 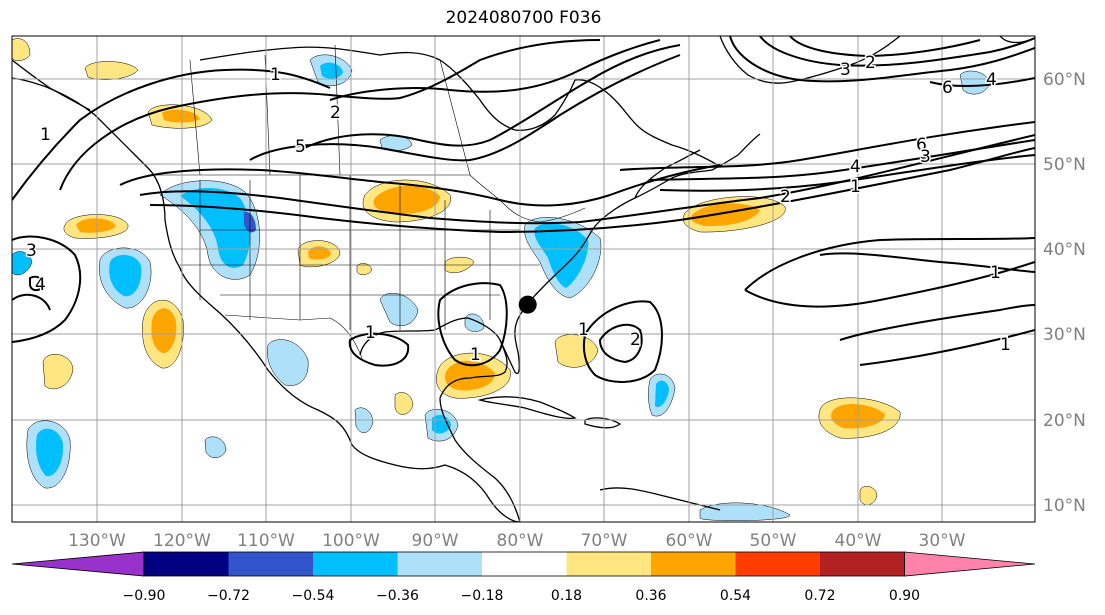 What do you see at coordinates (1064, 80) in the screenshot?
I see `lat-label: 60°N` at bounding box center [1064, 80].